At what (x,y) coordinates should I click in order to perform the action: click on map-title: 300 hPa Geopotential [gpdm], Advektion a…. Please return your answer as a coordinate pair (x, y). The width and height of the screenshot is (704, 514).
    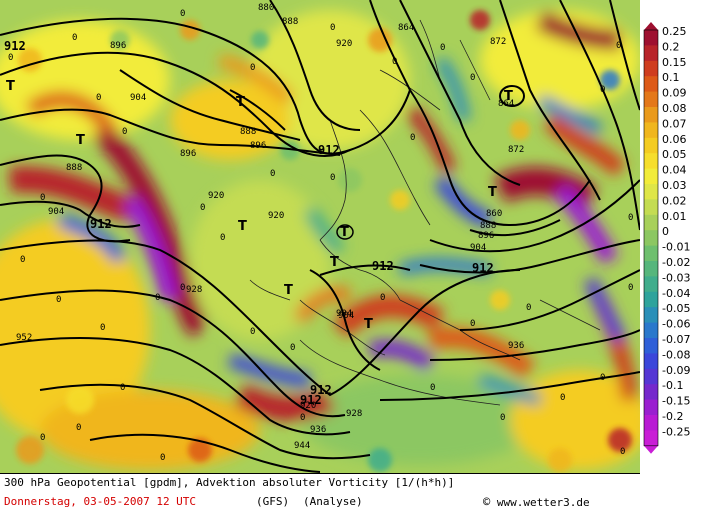
    Looking at the image, I should click on (229, 482).